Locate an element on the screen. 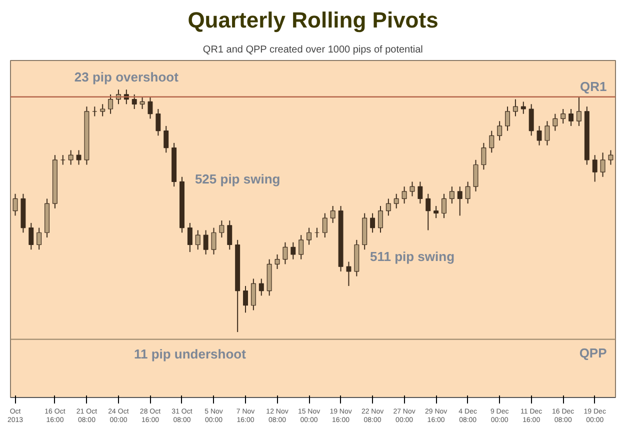 The width and height of the screenshot is (625, 426). annotation: 511 pip swing is located at coordinates (412, 256).